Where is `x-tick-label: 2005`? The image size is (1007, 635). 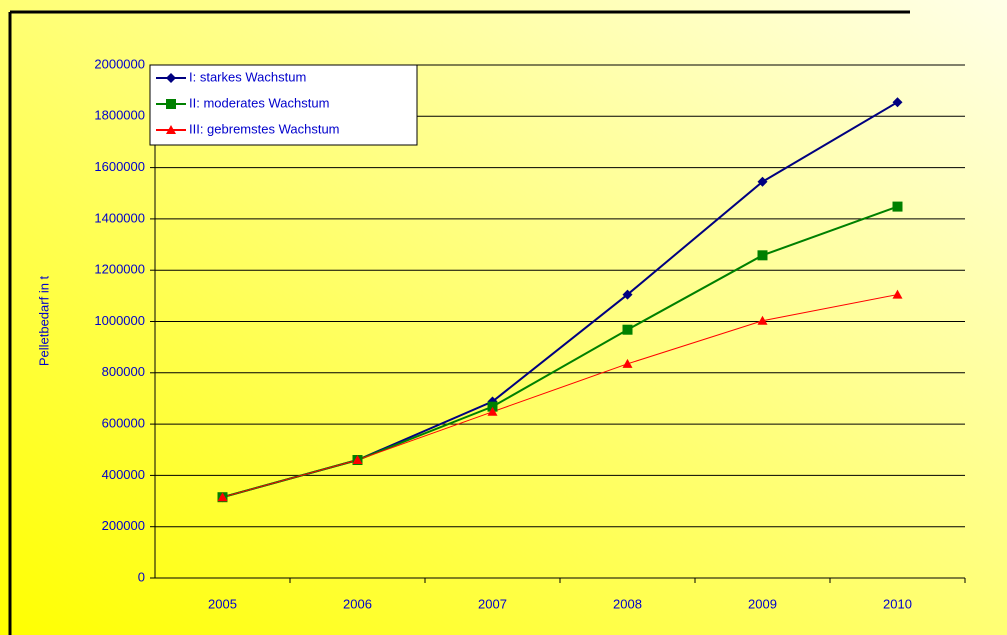 x-tick-label: 2005 is located at coordinates (222, 603).